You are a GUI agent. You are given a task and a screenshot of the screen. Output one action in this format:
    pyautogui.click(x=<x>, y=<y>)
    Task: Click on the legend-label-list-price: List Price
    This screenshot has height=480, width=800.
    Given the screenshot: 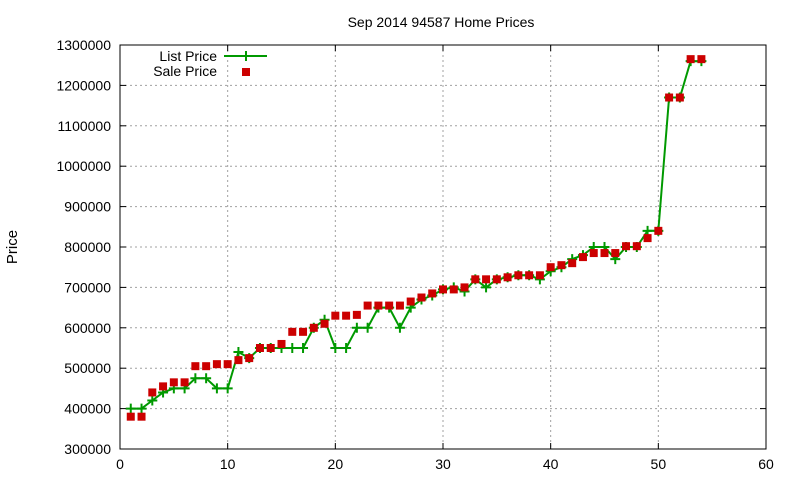 What is the action you would take?
    pyautogui.click(x=188, y=56)
    